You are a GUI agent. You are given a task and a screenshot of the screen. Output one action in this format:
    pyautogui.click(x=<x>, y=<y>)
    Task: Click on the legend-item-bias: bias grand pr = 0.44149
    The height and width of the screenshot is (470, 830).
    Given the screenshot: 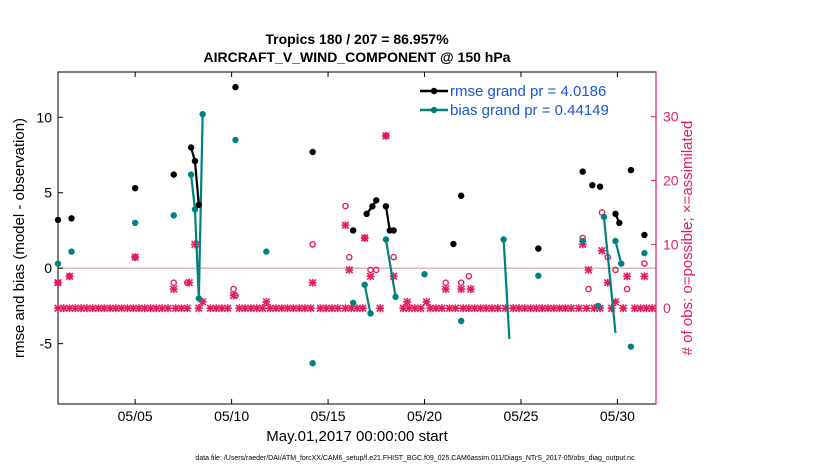 What is the action you would take?
    pyautogui.click(x=514, y=110)
    